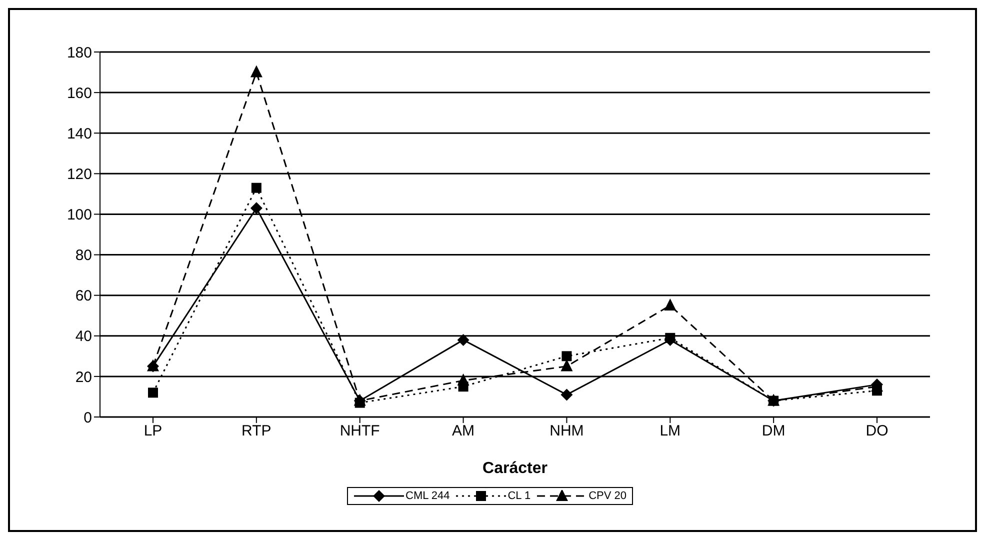  What do you see at coordinates (774, 431) in the screenshot?
I see `x-tick-label: DM` at bounding box center [774, 431].